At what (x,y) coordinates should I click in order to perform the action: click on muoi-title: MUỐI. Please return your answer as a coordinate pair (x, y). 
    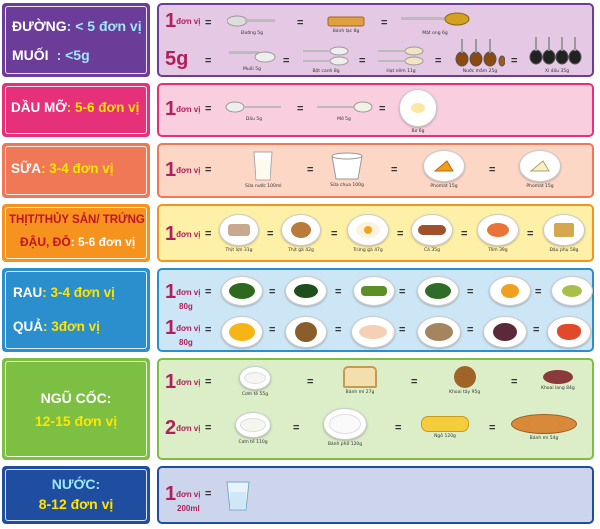
    Looking at the image, I should click on (30, 55).